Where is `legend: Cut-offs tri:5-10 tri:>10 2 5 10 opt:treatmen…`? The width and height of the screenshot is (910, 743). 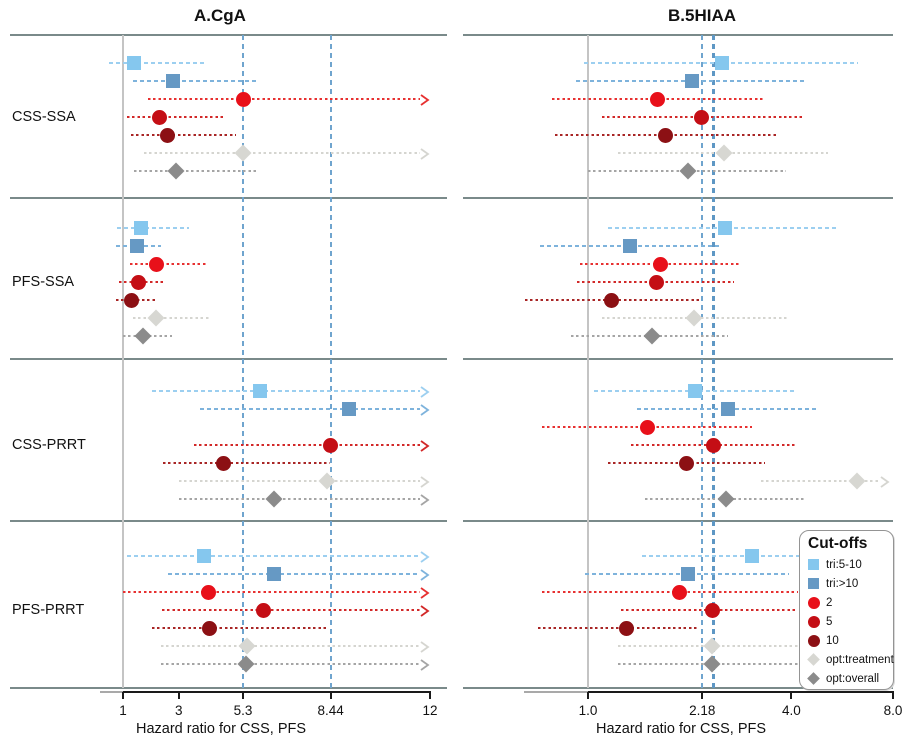
legend: Cut-offs tri:5-10 tri:>10 2 5 10 opt:treatmen… is located at coordinates (846, 610).